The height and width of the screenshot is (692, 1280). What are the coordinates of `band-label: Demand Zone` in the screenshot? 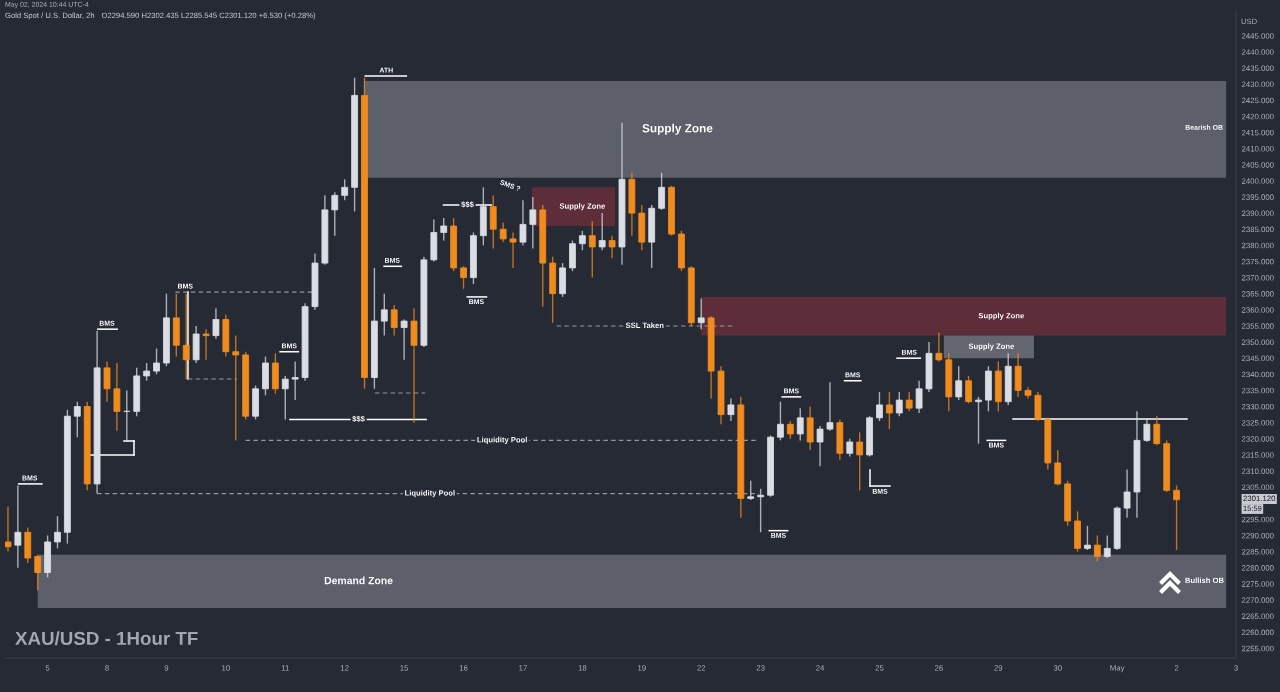 It's located at (358, 580).